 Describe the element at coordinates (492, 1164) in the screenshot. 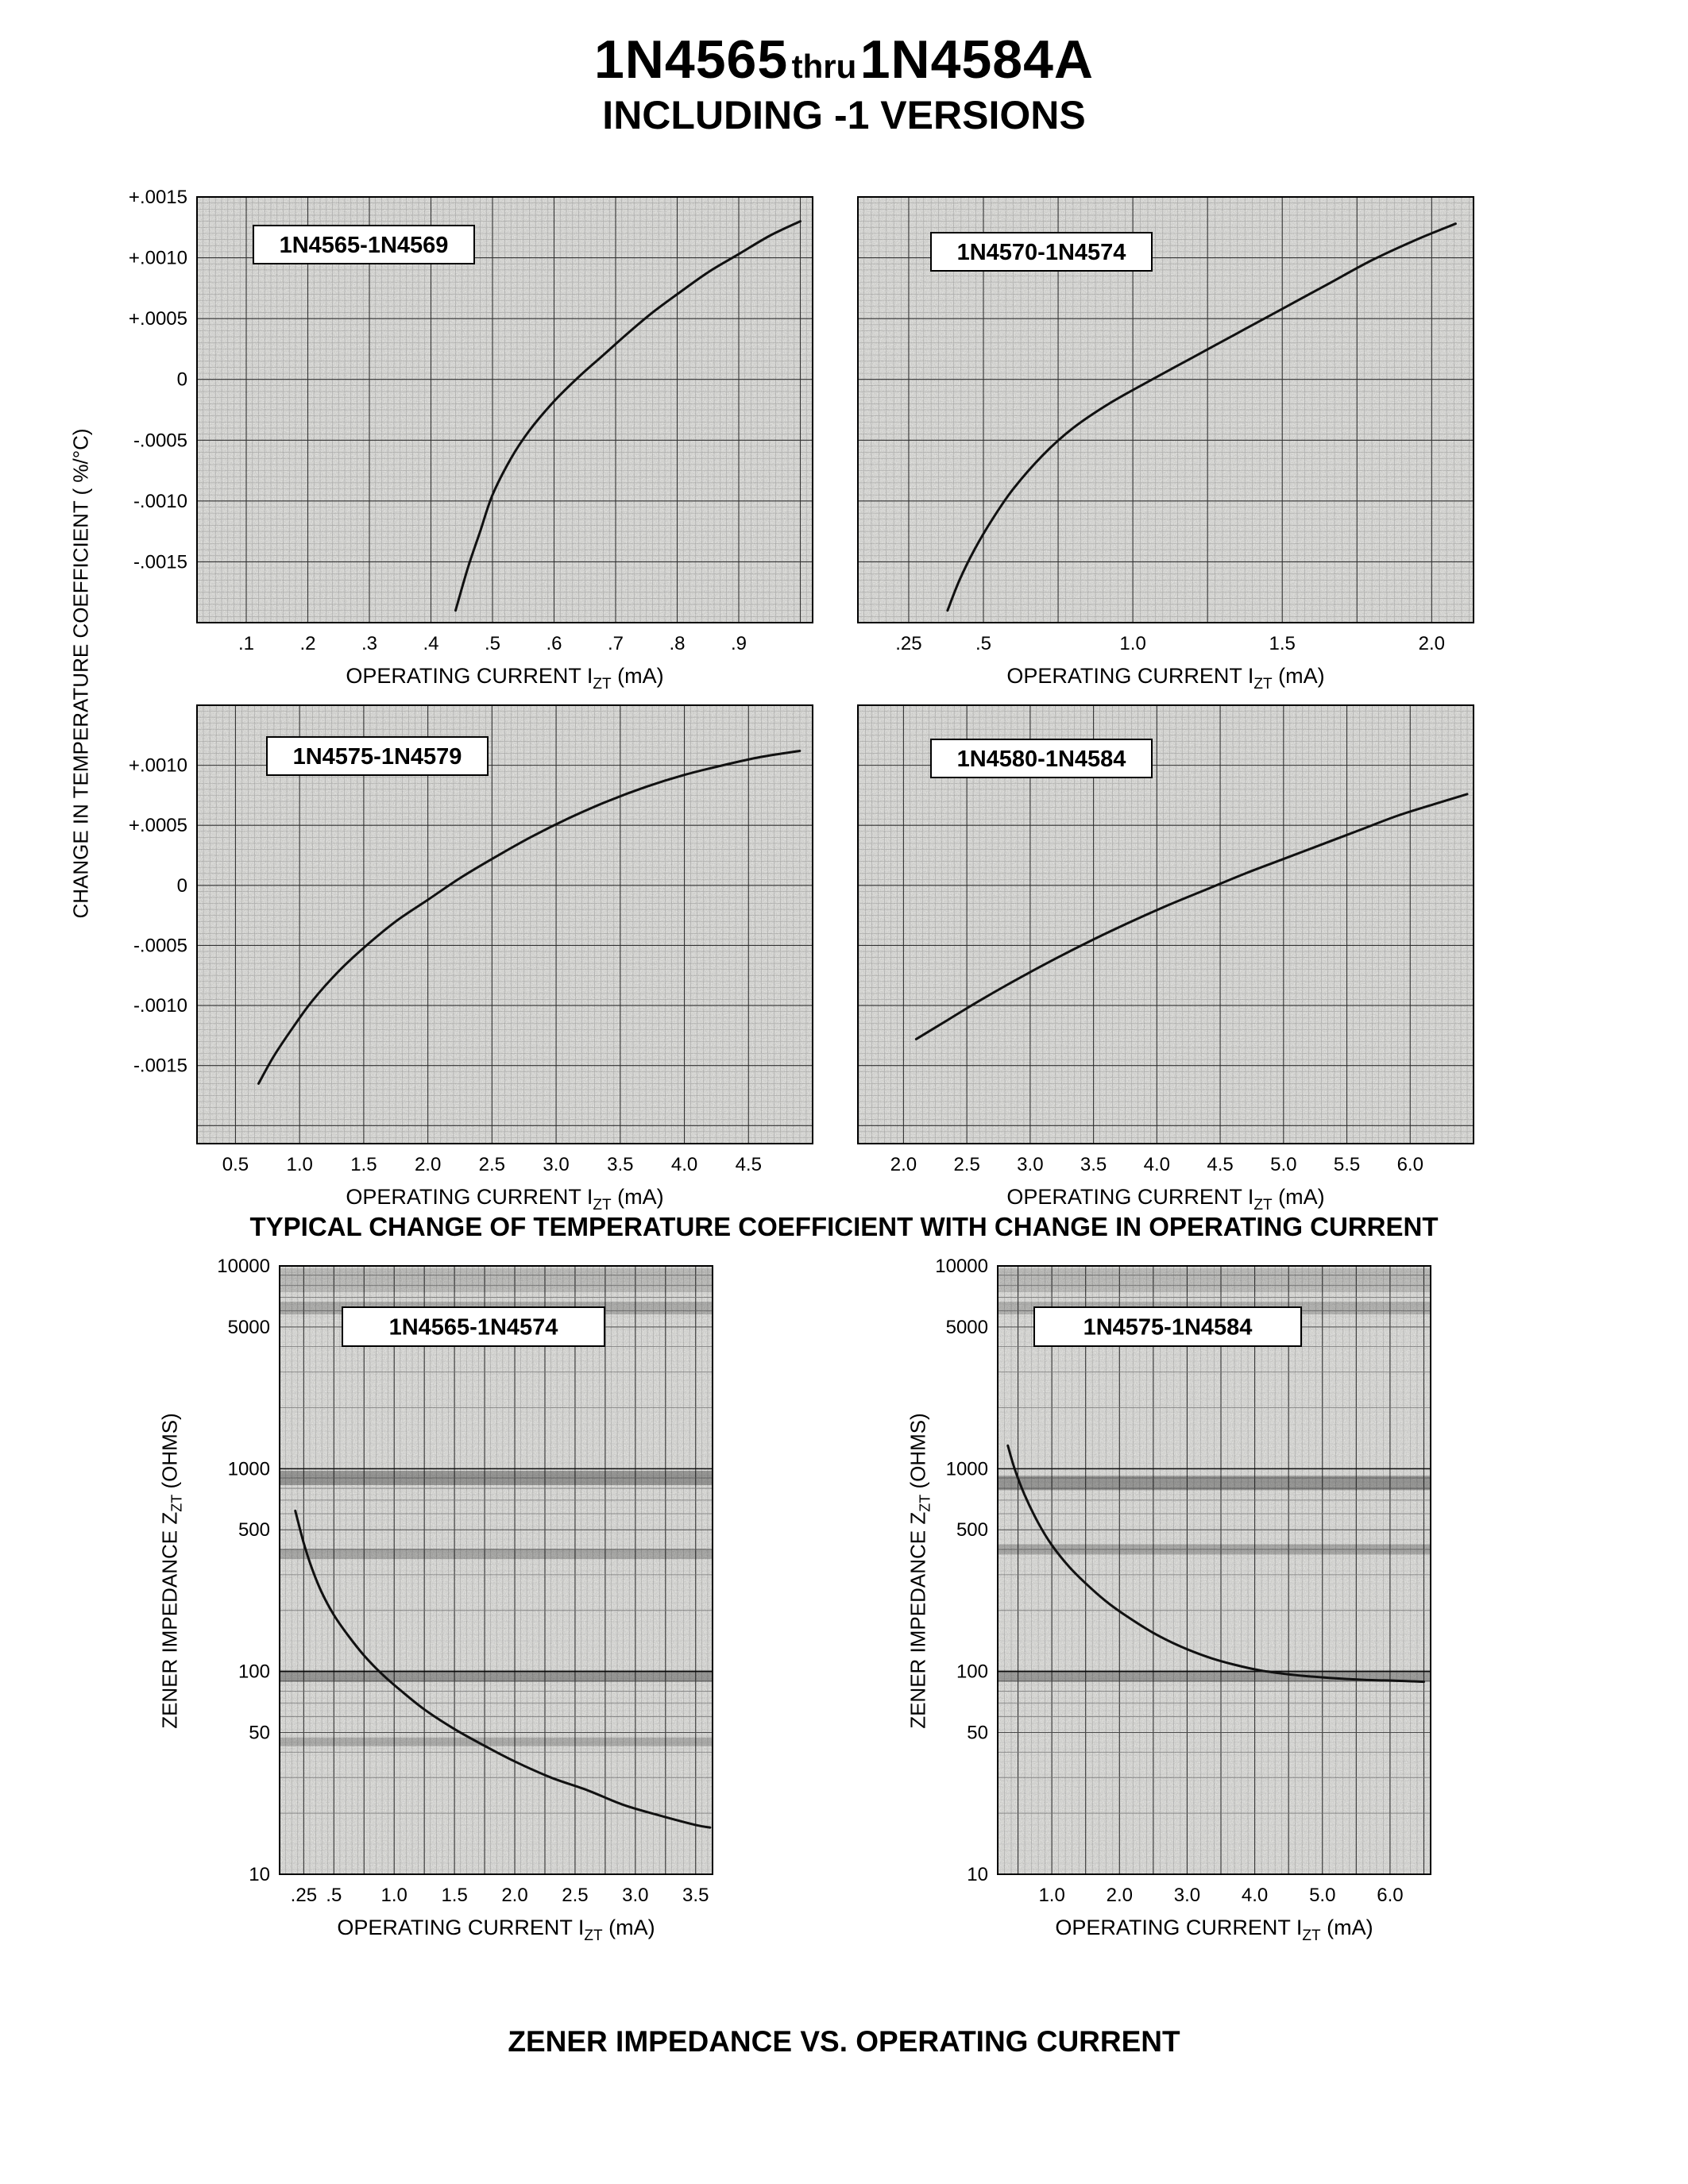

I see `x-tick-labels: 0.5 1.0 1.5 2.0 2.5 3.0 3.5 4.0 4.5` at that location.